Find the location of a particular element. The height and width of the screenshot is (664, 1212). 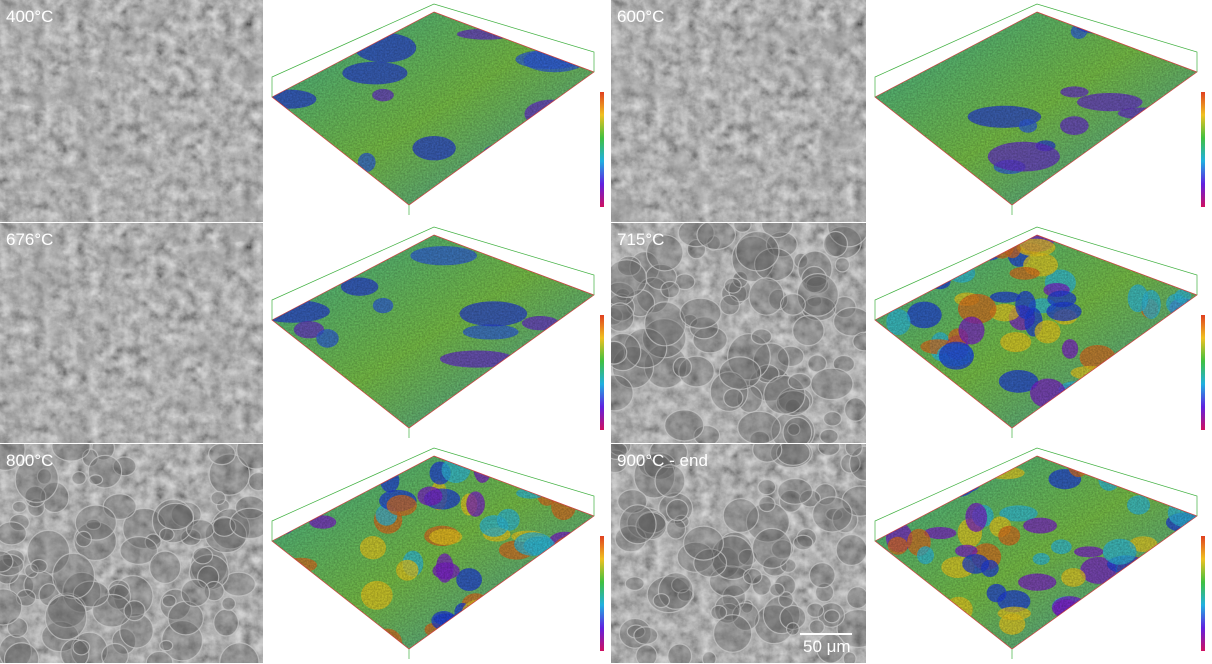

temperature-label: 600°C is located at coordinates (640, 16).